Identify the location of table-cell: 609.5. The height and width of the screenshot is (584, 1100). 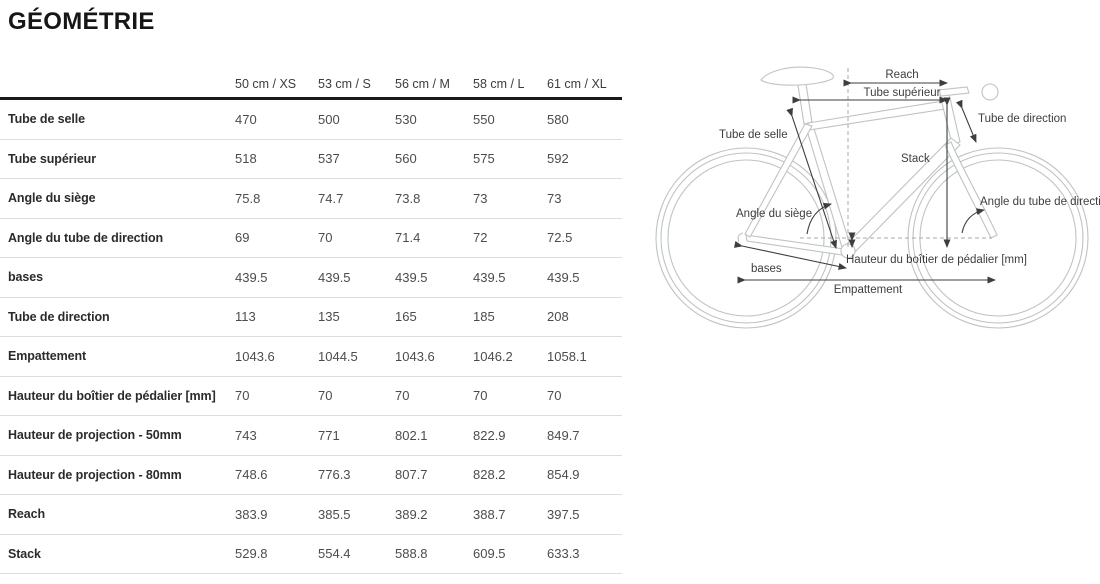
(489, 554).